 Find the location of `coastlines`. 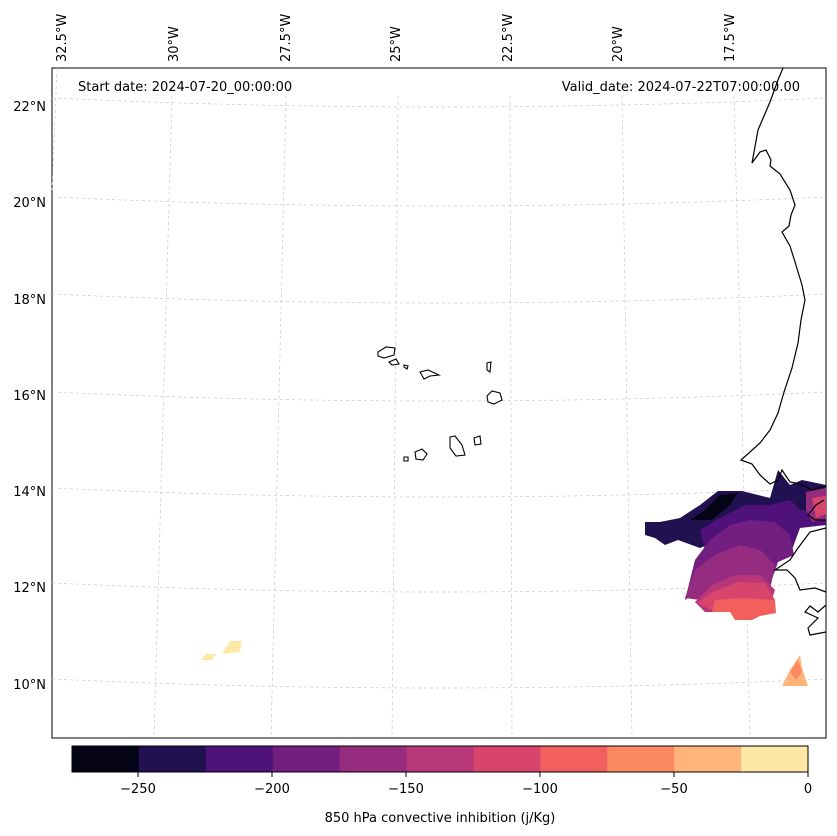

coastlines is located at coordinates (783, 351).